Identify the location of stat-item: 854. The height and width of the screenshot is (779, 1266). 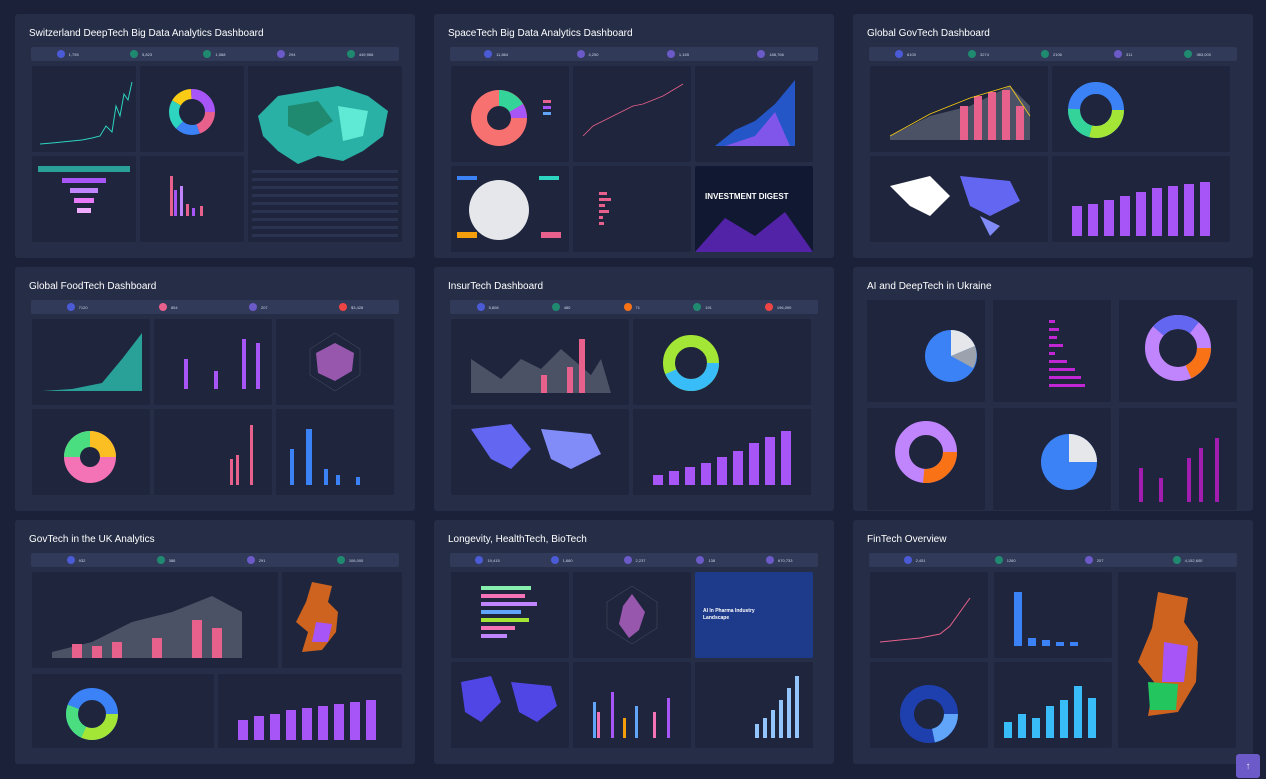
(168, 307).